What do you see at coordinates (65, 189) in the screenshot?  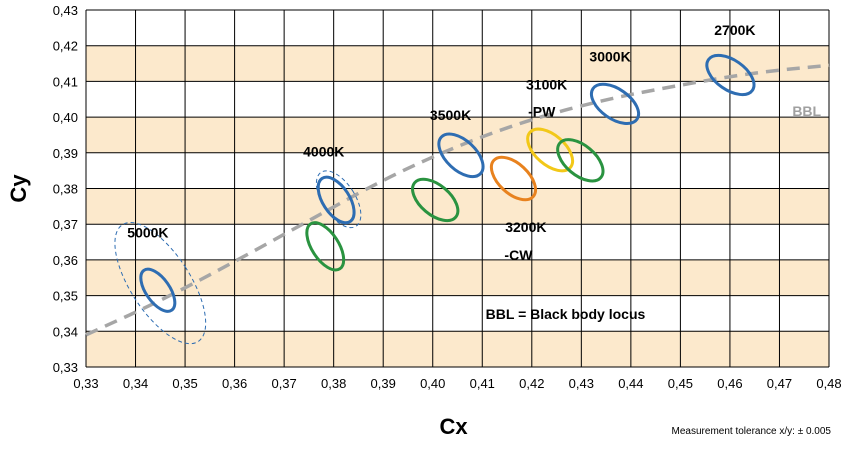 I see `y-tick-label: 0,38` at bounding box center [65, 189].